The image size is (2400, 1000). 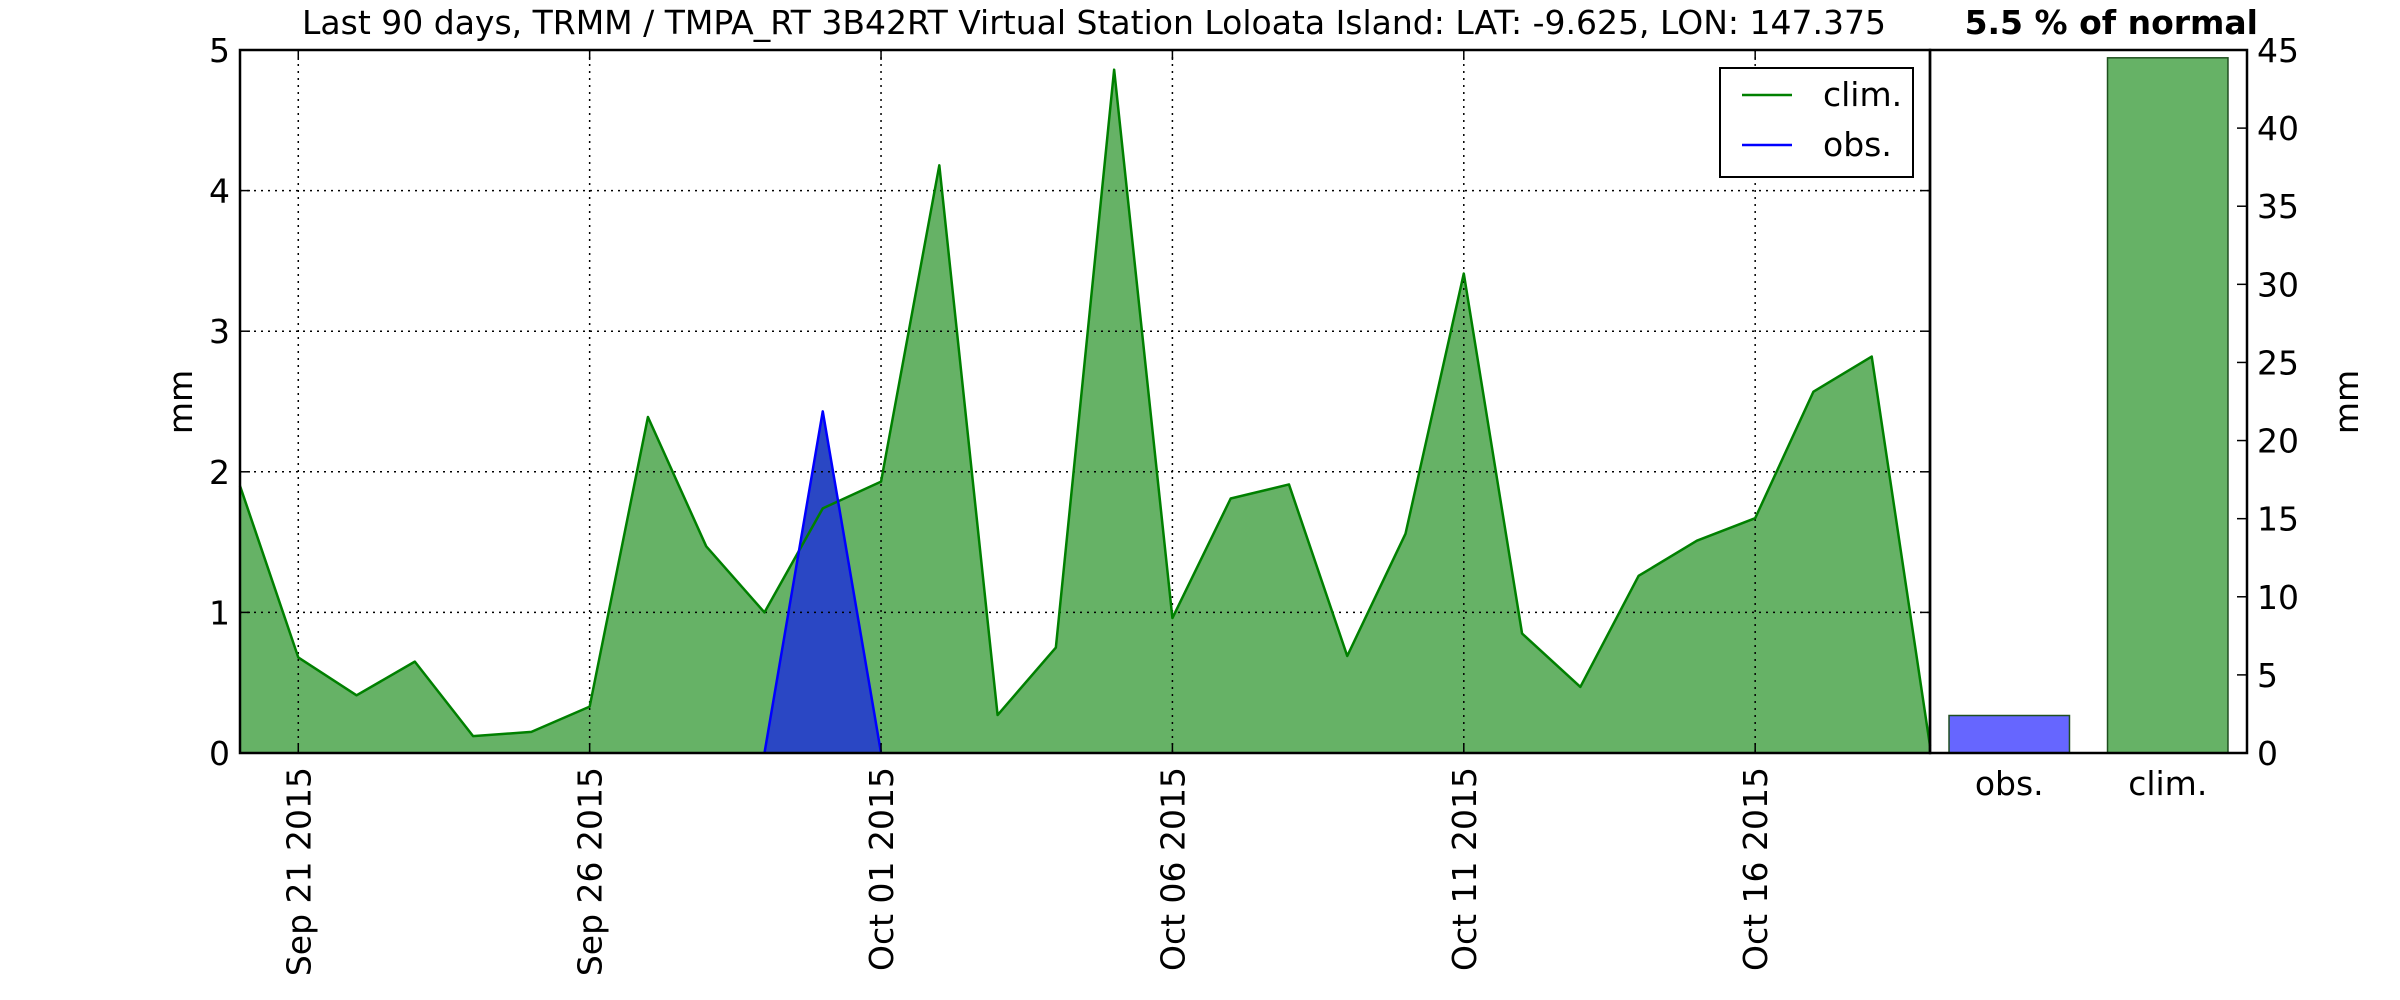 What do you see at coordinates (219, 191) in the screenshot?
I see `y-tick-label-4: 4` at bounding box center [219, 191].